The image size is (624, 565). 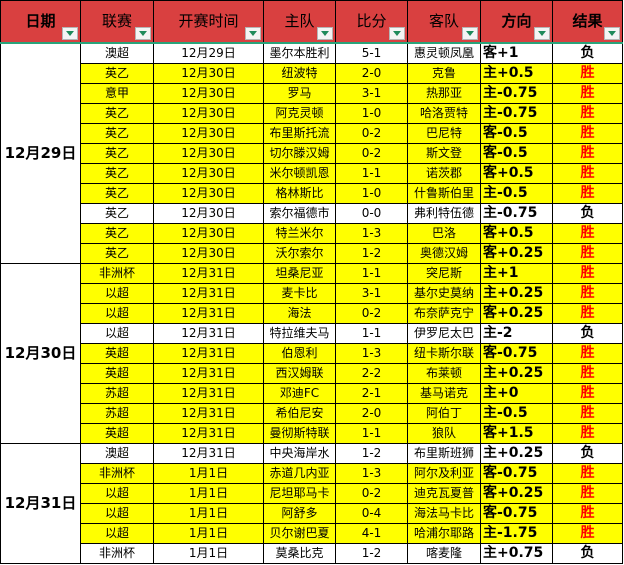 What do you see at coordinates (444, 433) in the screenshot?
I see `away-cell: 狼队` at bounding box center [444, 433].